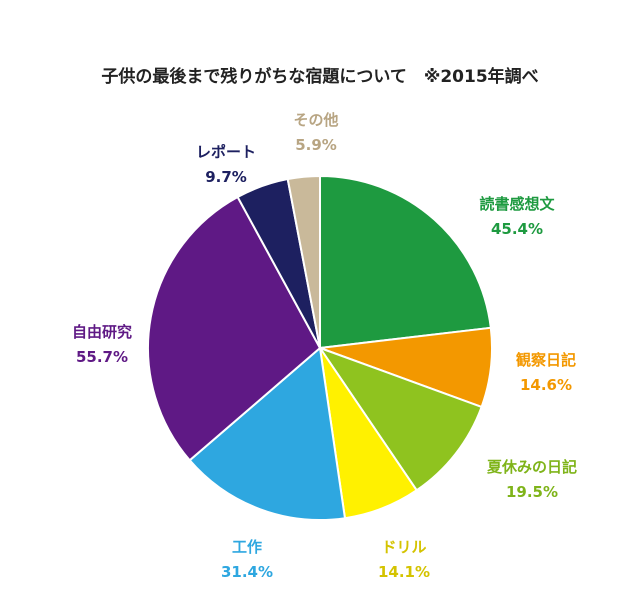 The width and height of the screenshot is (640, 616). What do you see at coordinates (546, 372) in the screenshot?
I see `label-observation-diary: 観察日記 14.6%` at bounding box center [546, 372].